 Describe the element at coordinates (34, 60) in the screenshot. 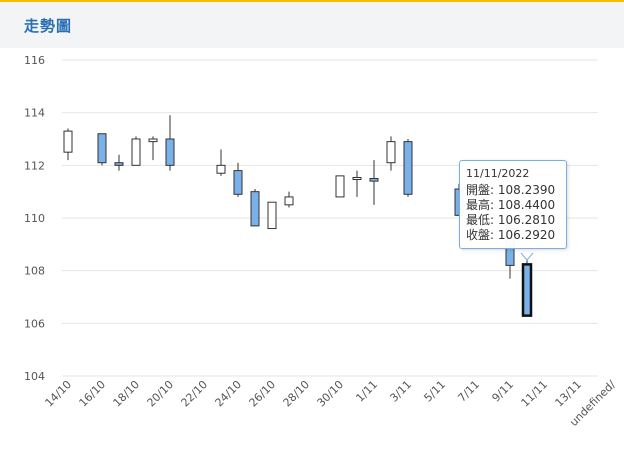

I see `y-tick-label: 116` at that location.